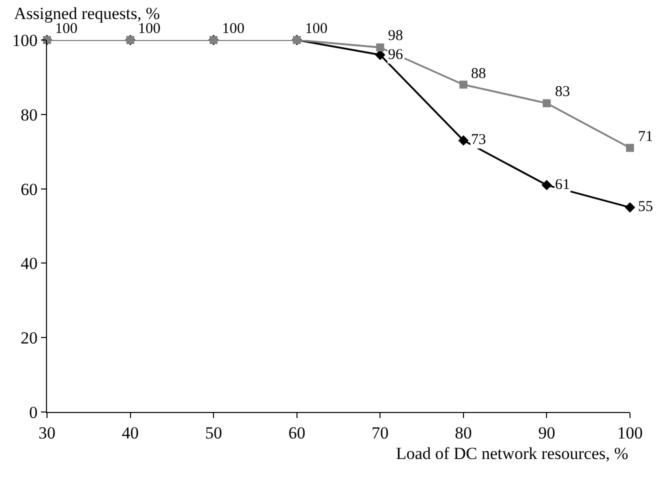 The height and width of the screenshot is (482, 670). Describe the element at coordinates (512, 453) in the screenshot. I see `x-axis-title: Load of DC network resources, %` at that location.